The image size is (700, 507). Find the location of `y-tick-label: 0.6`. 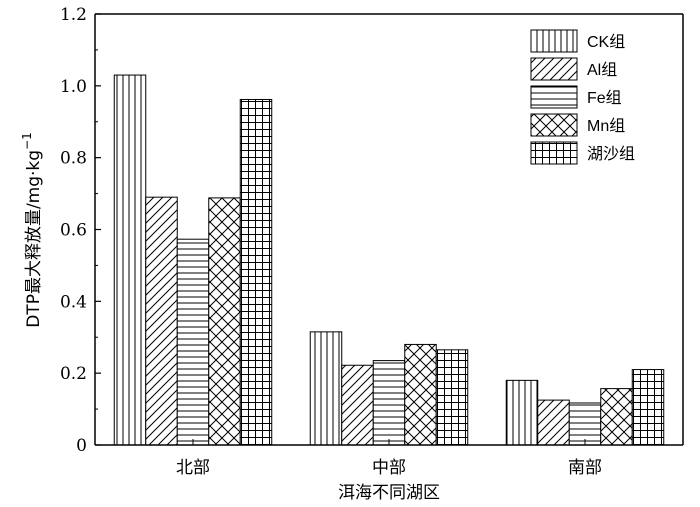

y-tick-label: 0.6 is located at coordinates (73, 231).